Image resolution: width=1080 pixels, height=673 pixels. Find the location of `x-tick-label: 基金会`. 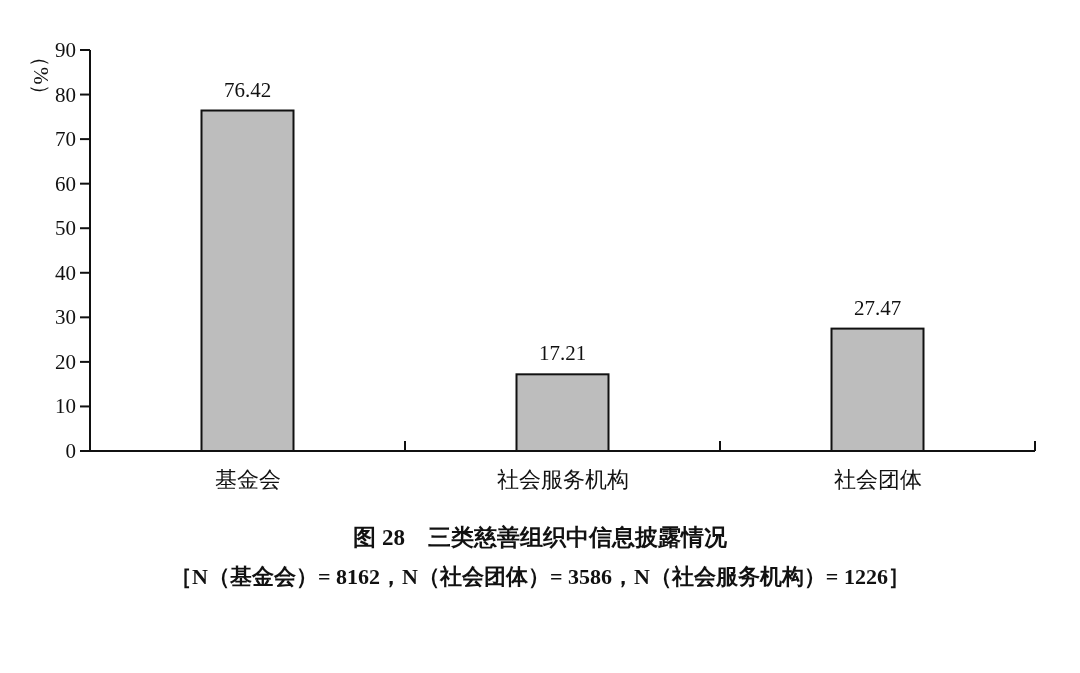

x-tick-label: 基金会 is located at coordinates (247, 479).